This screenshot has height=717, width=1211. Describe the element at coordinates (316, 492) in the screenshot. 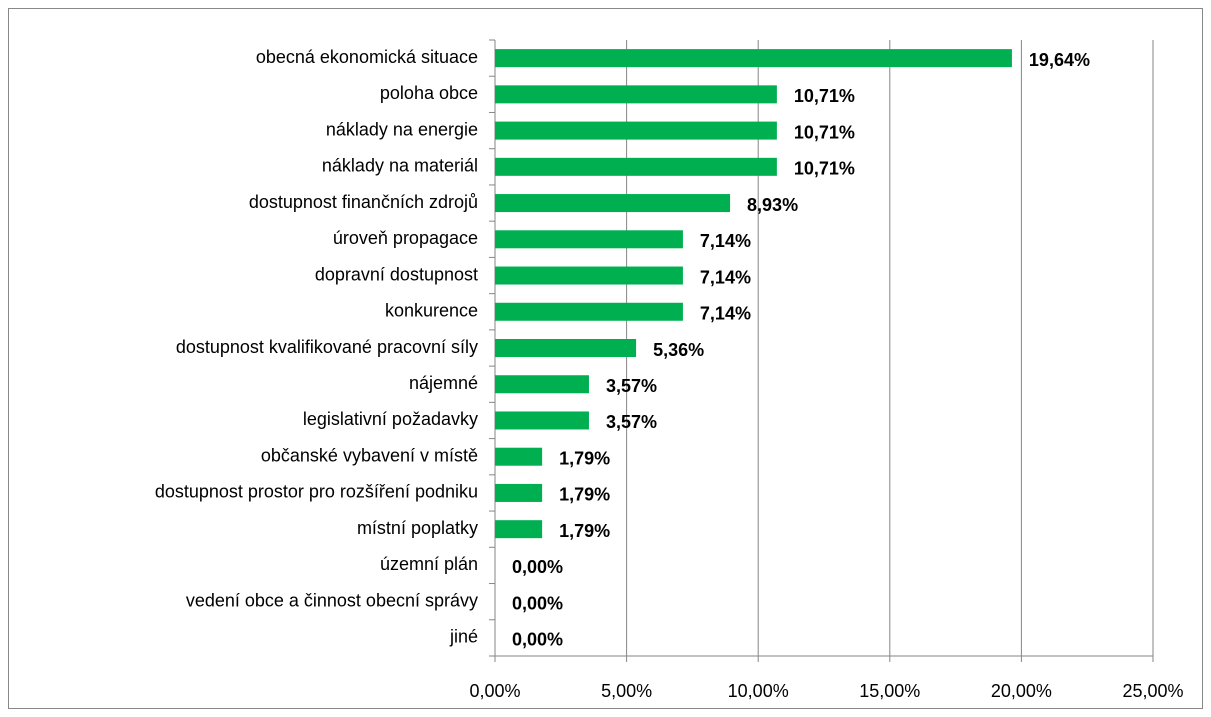

I see `y-tick-label: dostupnost prostor pro rozšíření podniku` at that location.